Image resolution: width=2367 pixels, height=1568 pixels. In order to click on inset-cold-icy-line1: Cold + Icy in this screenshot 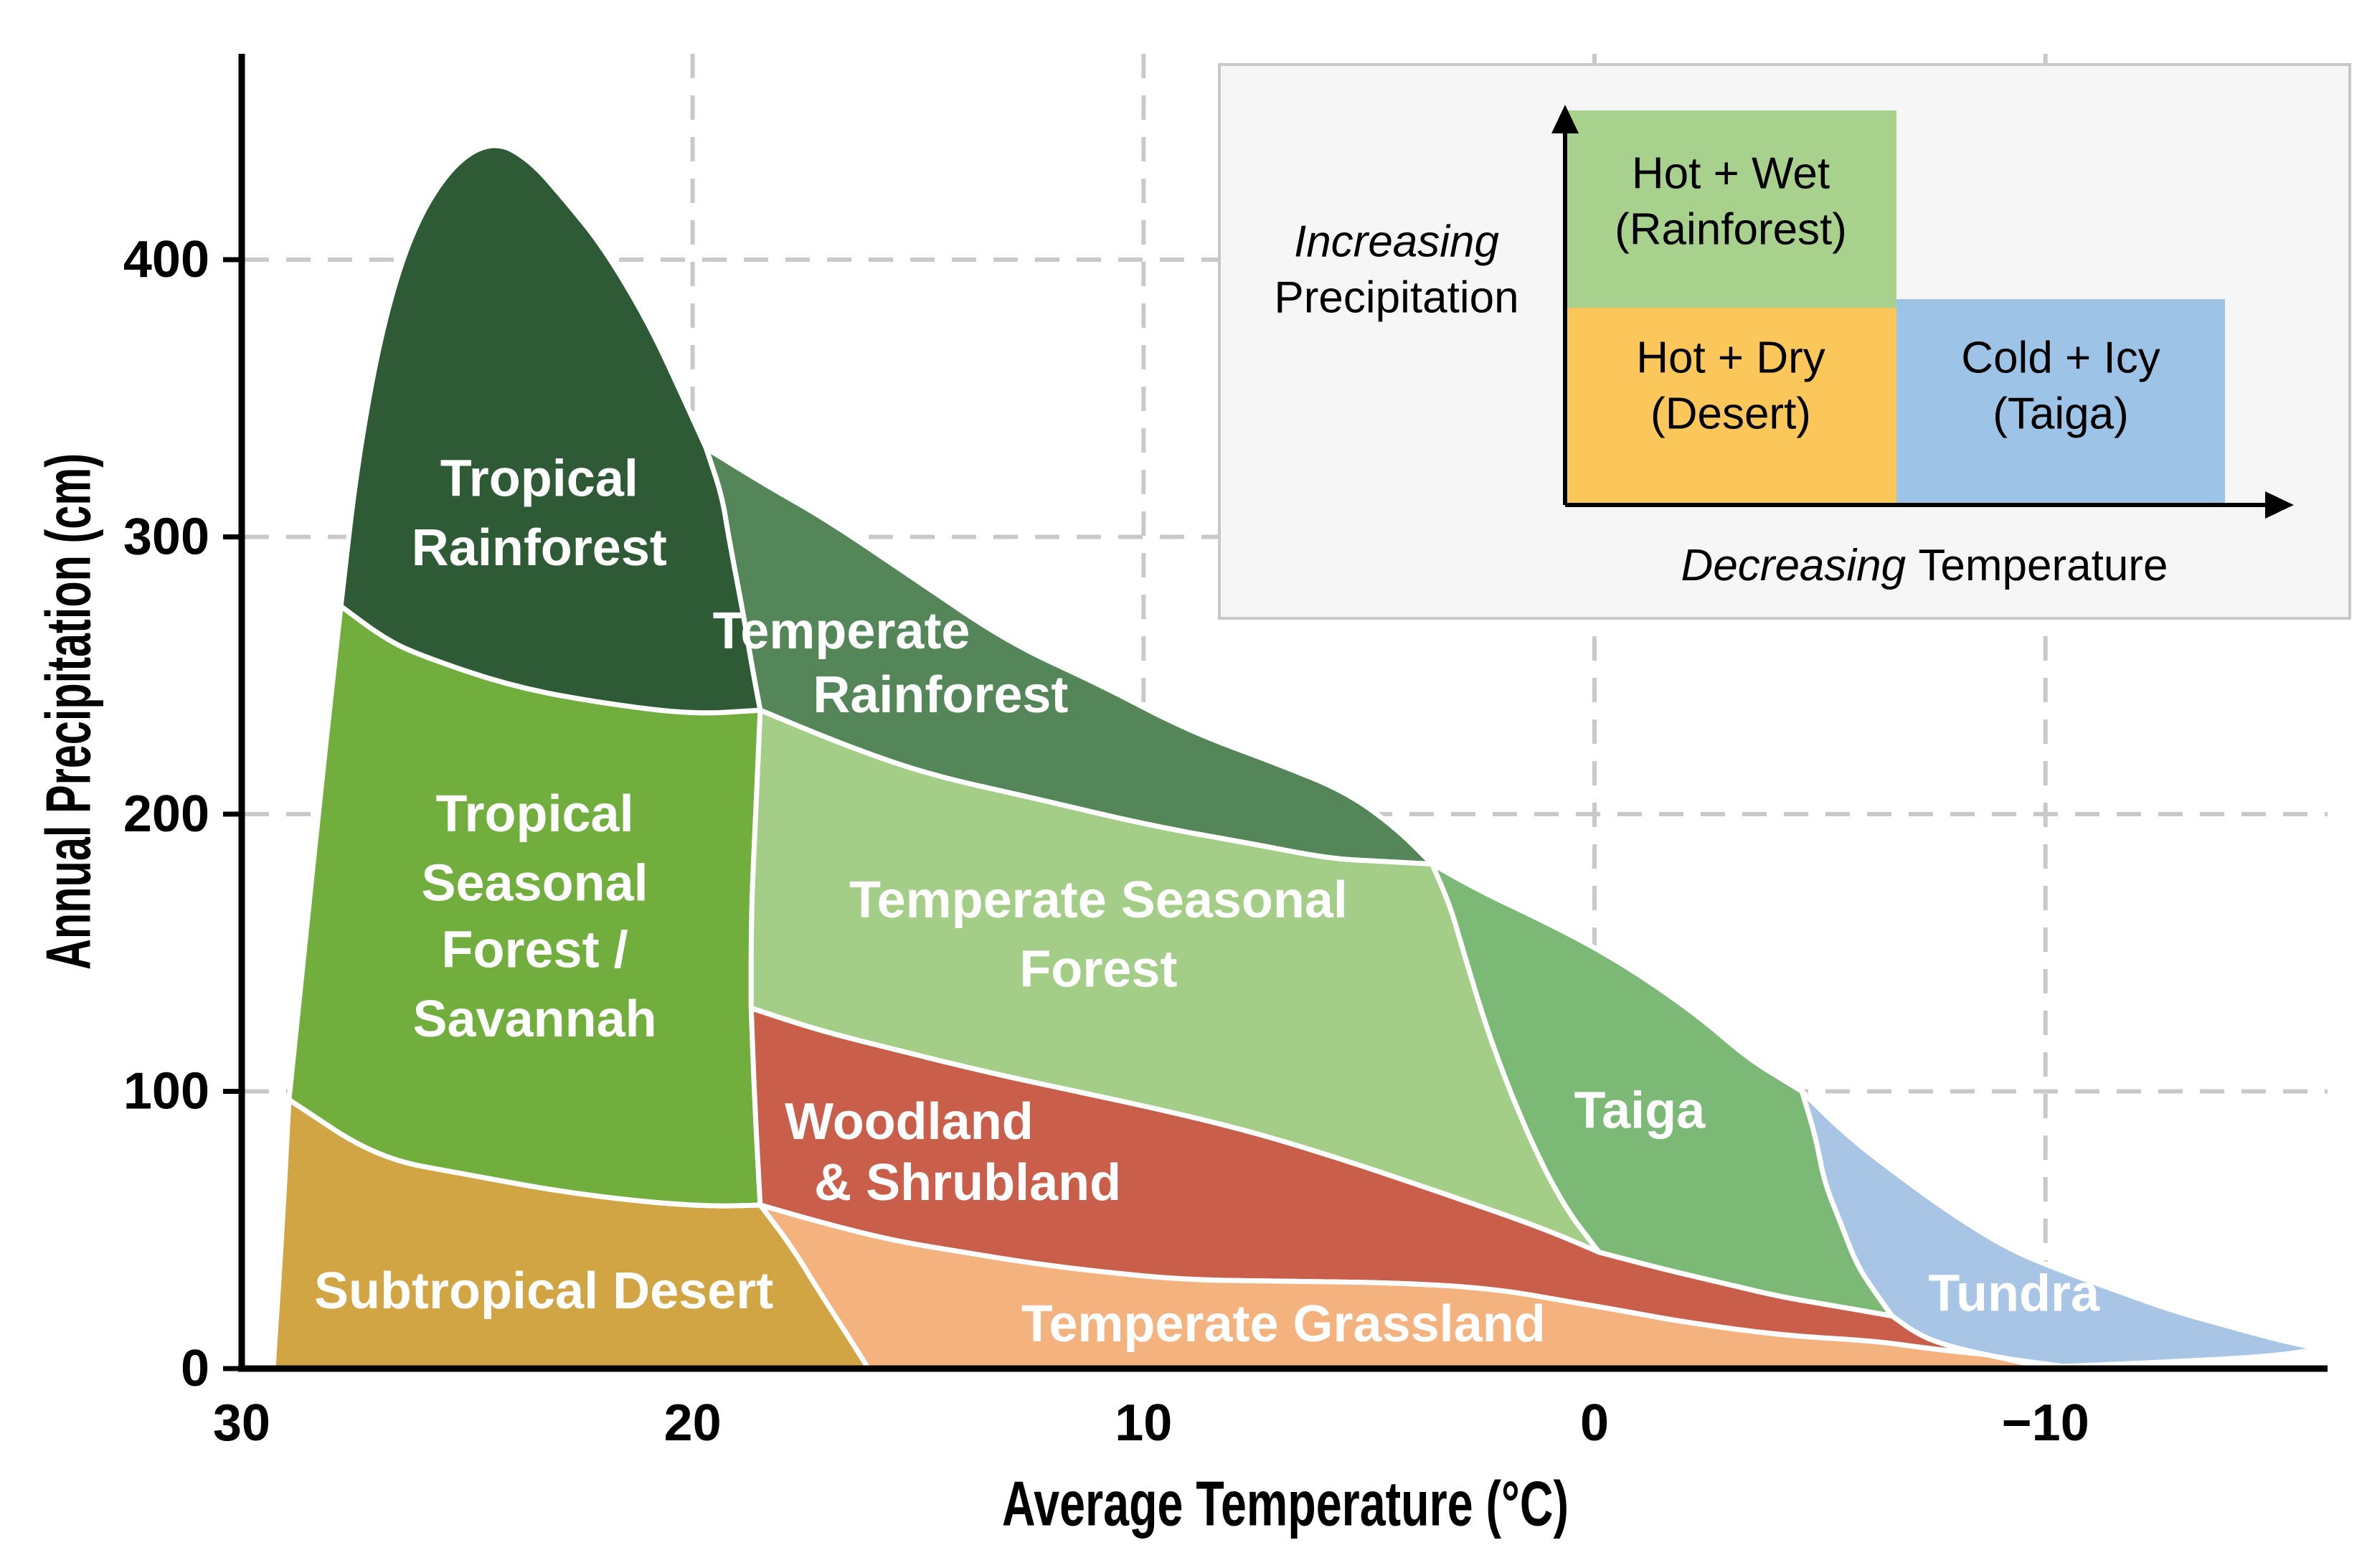, I will do `click(2060, 359)`.